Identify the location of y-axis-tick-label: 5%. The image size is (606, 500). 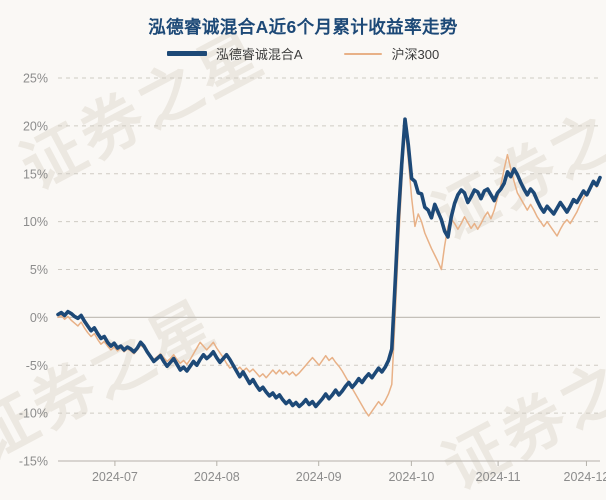
(39, 270).